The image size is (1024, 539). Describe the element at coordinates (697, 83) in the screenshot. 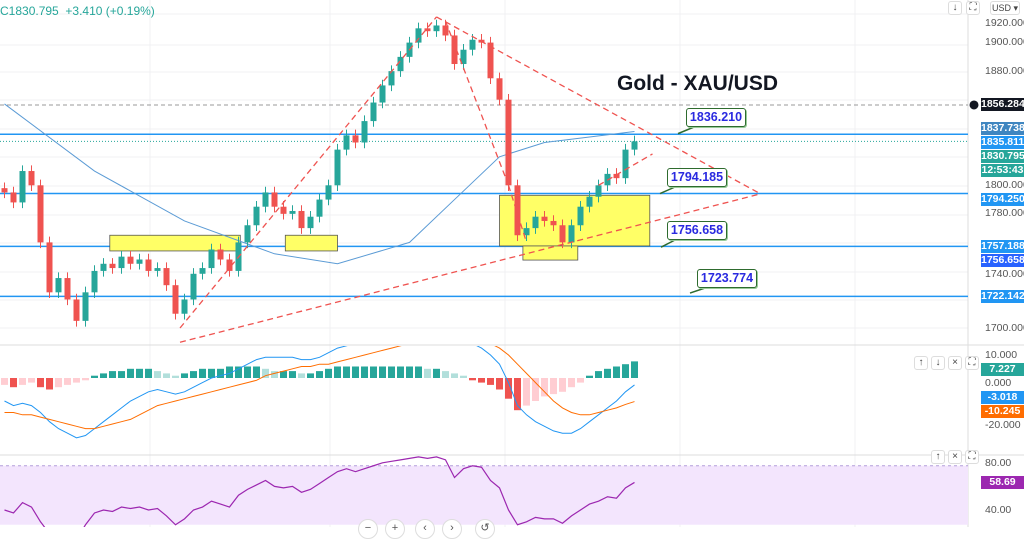

I see `chart-title: Gold - XAU/USD` at that location.